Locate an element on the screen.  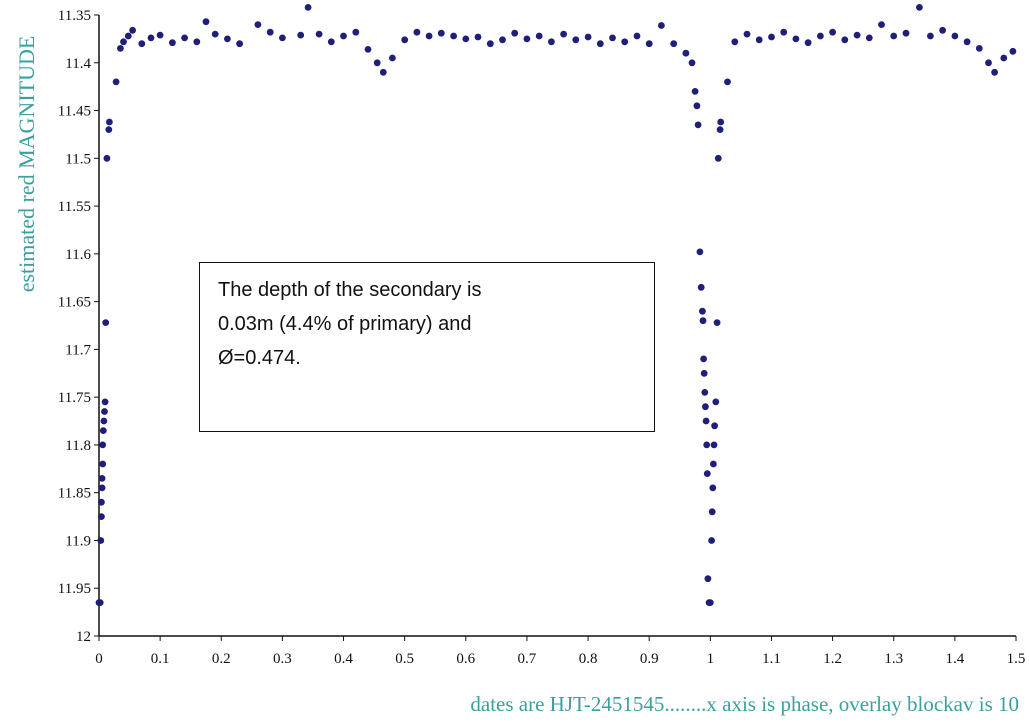
y-tick-label: 11.7 is located at coordinates (78, 350).